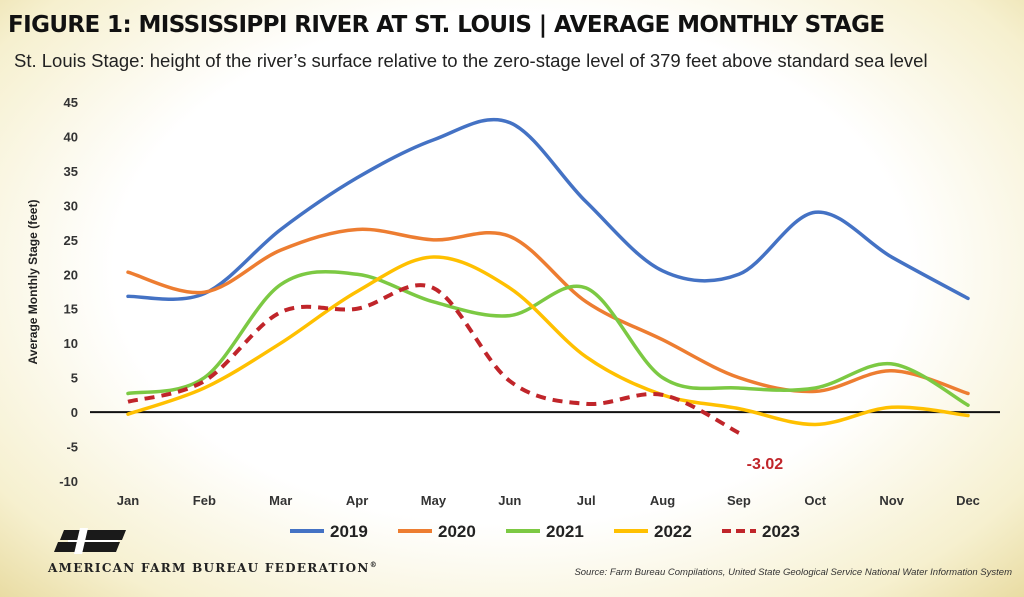 This screenshot has height=597, width=1024. Describe the element at coordinates (72, 447) in the screenshot. I see `y-tick-label: -5` at that location.